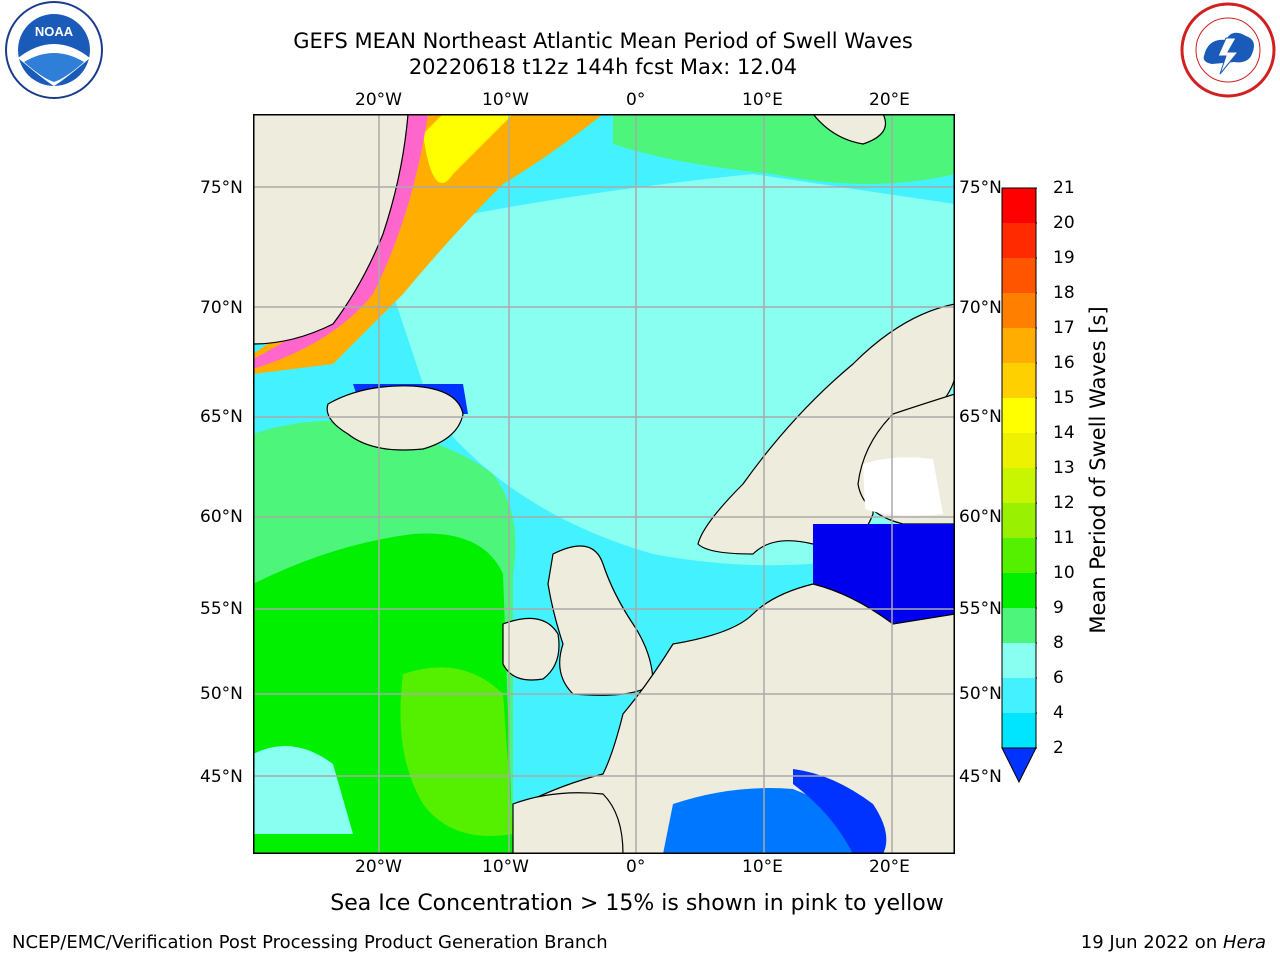  I want to click on svg-text: NOAA, so click(54, 31).